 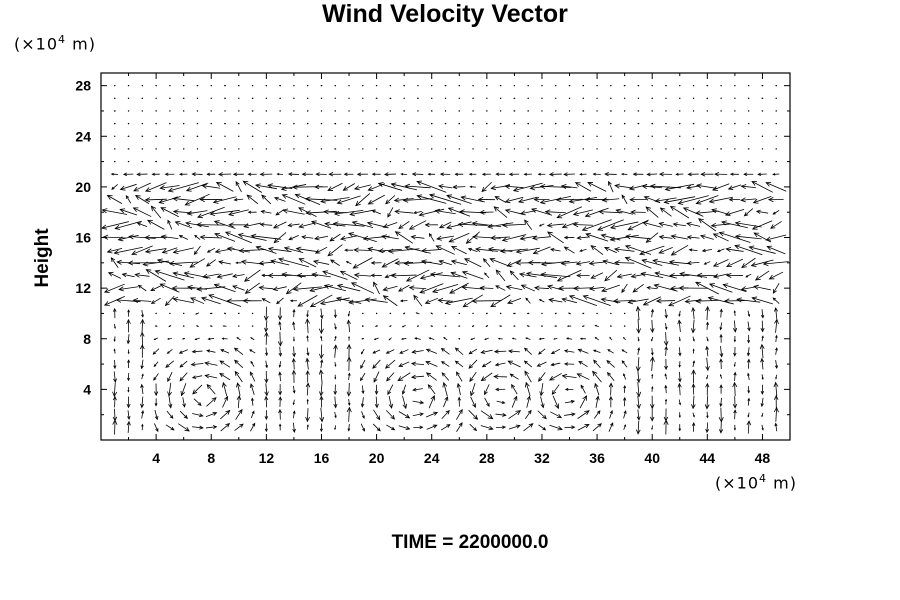 What do you see at coordinates (652, 458) in the screenshot?
I see `x-tick-label: 40` at bounding box center [652, 458].